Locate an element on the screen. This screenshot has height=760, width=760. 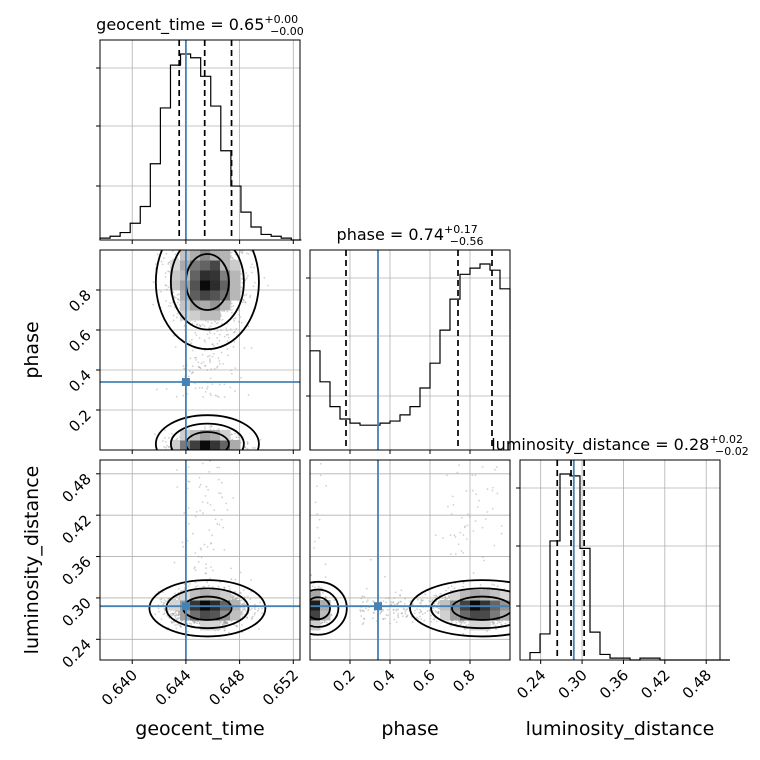
title-main: luminosity_distance = 0.28 is located at coordinates (600, 445).